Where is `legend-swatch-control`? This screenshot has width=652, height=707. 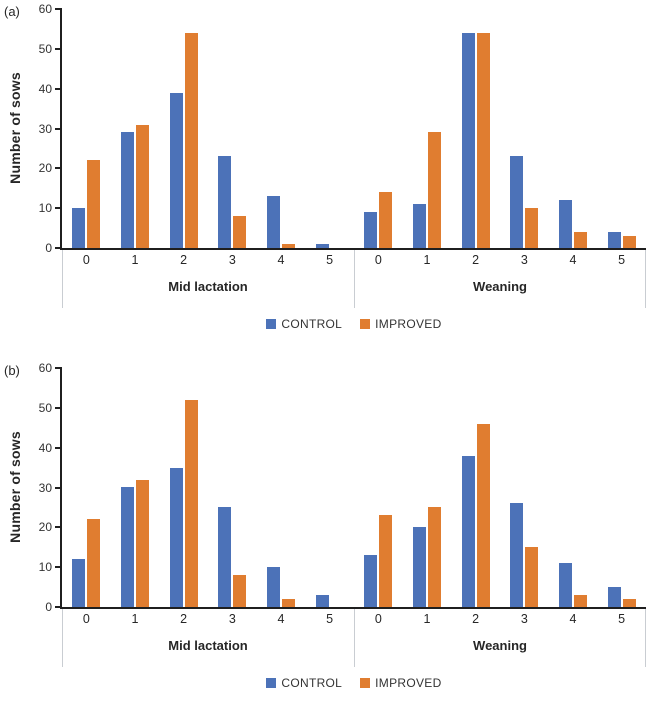 legend-swatch-control is located at coordinates (271, 324).